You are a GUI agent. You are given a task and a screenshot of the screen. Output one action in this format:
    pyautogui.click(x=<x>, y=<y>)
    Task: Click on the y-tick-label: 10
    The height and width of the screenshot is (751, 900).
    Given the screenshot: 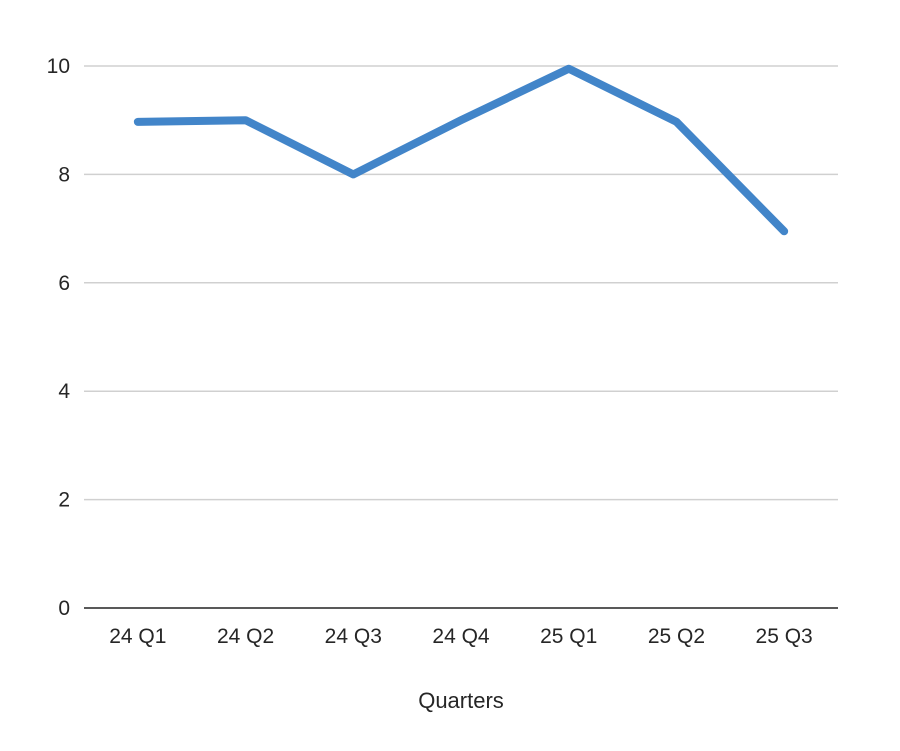 What is the action you would take?
    pyautogui.click(x=58, y=66)
    